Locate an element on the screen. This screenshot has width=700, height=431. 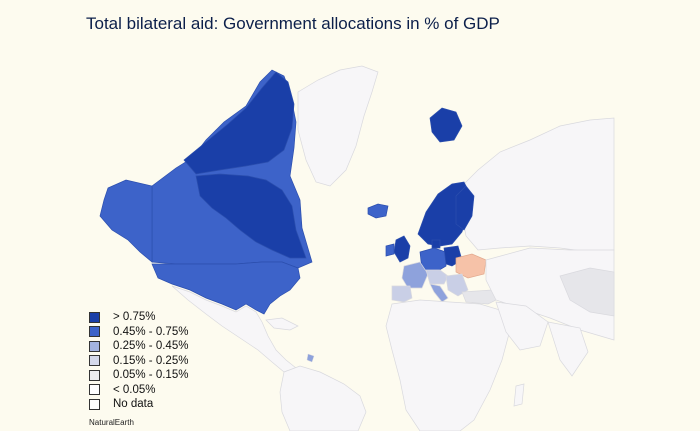
region-small-island is located at coordinates (310, 358).